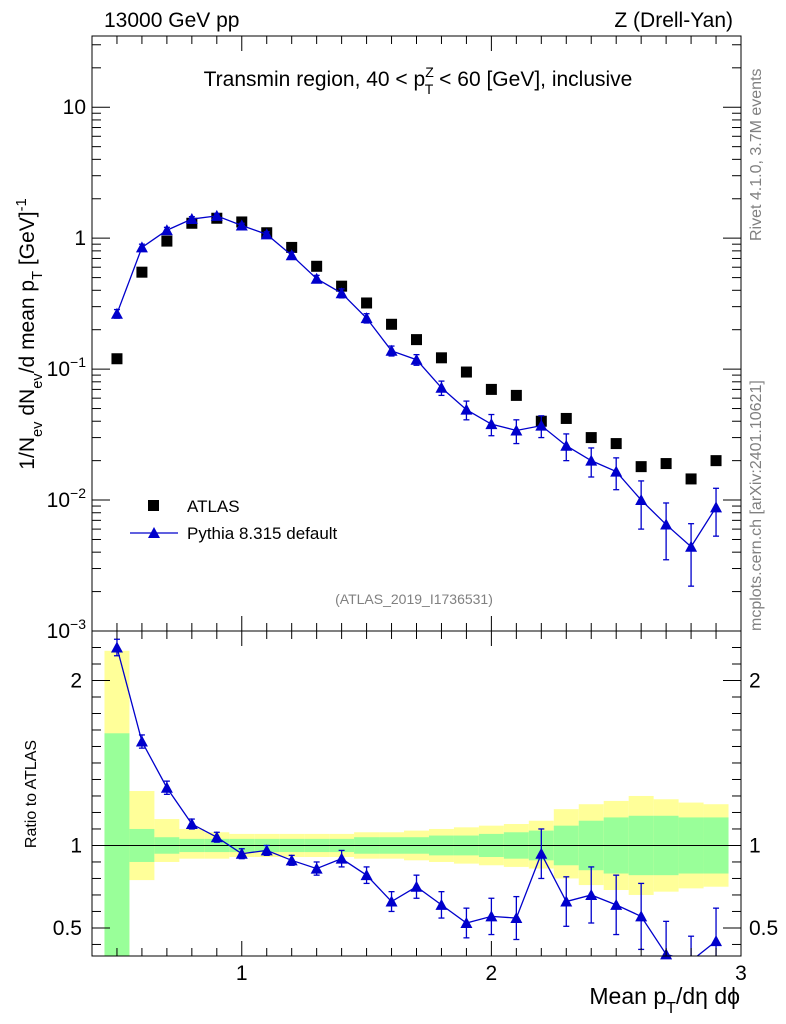 This screenshot has width=786, height=1024. What do you see at coordinates (414, 599) in the screenshot?
I see `analysis-watermark: (ATLAS_2019_I1736531)` at bounding box center [414, 599].